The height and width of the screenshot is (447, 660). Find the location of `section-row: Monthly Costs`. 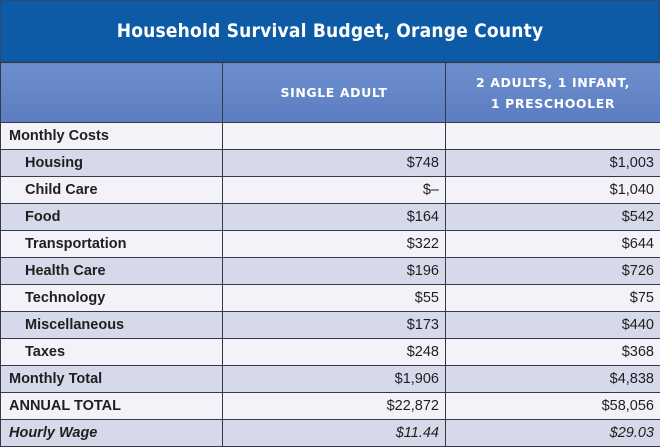

section-row: Monthly Costs is located at coordinates (330, 136).